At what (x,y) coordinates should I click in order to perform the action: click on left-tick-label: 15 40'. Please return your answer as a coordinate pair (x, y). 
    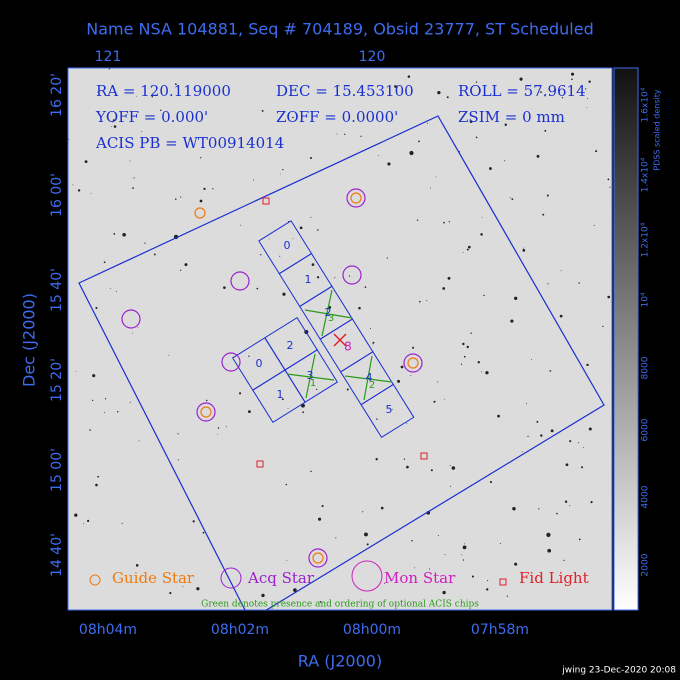
    Looking at the image, I should click on (57, 290).